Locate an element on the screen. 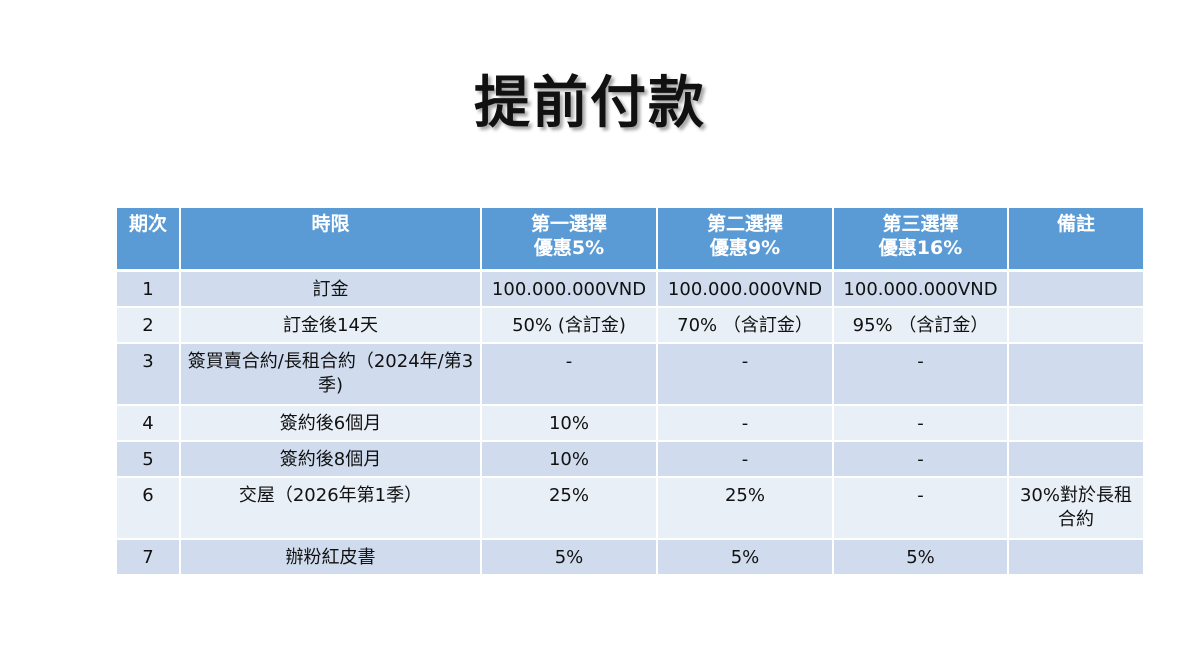 This screenshot has height=664, width=1180. cell-option-3: 5% is located at coordinates (921, 557).